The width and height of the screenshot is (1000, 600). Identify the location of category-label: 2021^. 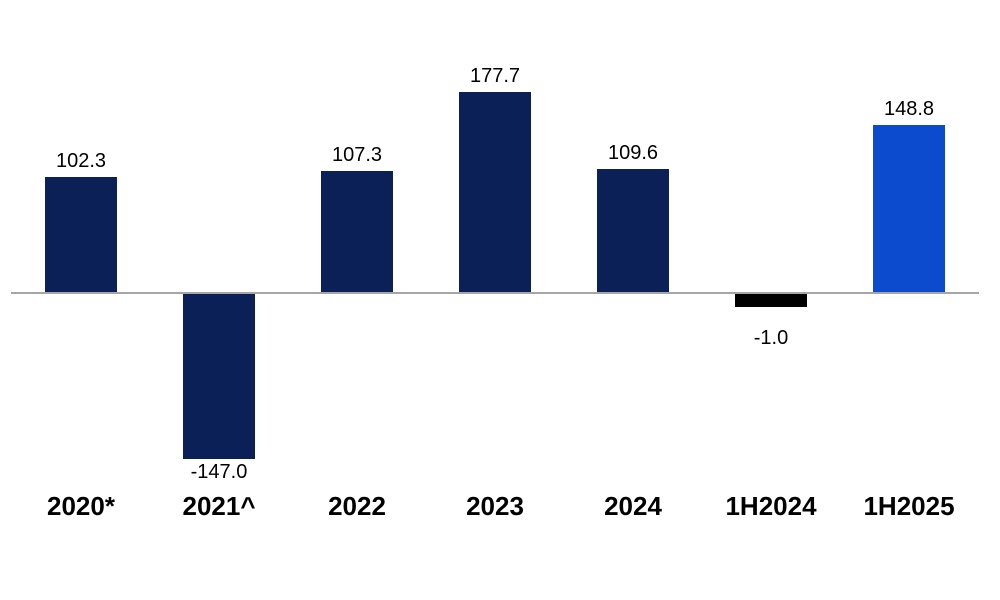
(219, 506).